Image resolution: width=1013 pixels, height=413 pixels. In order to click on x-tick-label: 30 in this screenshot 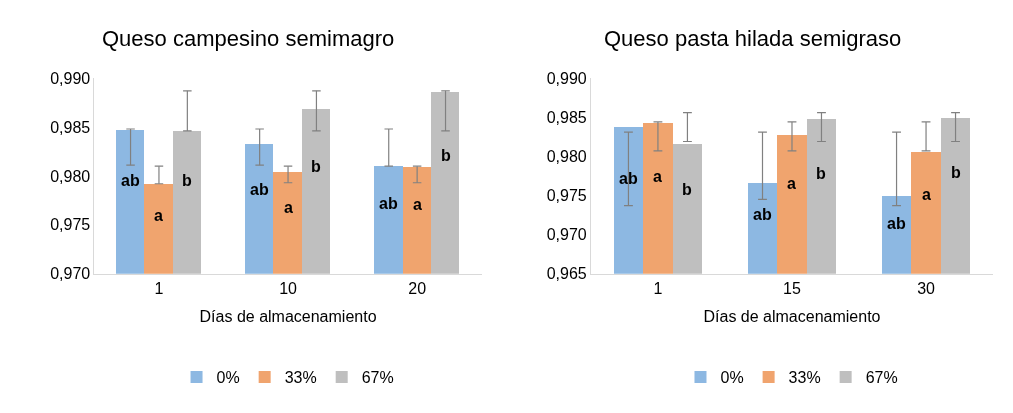, I will do `click(926, 288)`.